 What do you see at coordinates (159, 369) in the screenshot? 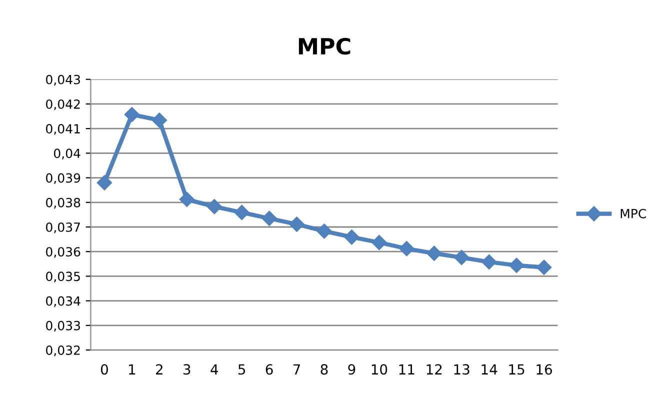
I see `x-tick-label: 2` at bounding box center [159, 369].